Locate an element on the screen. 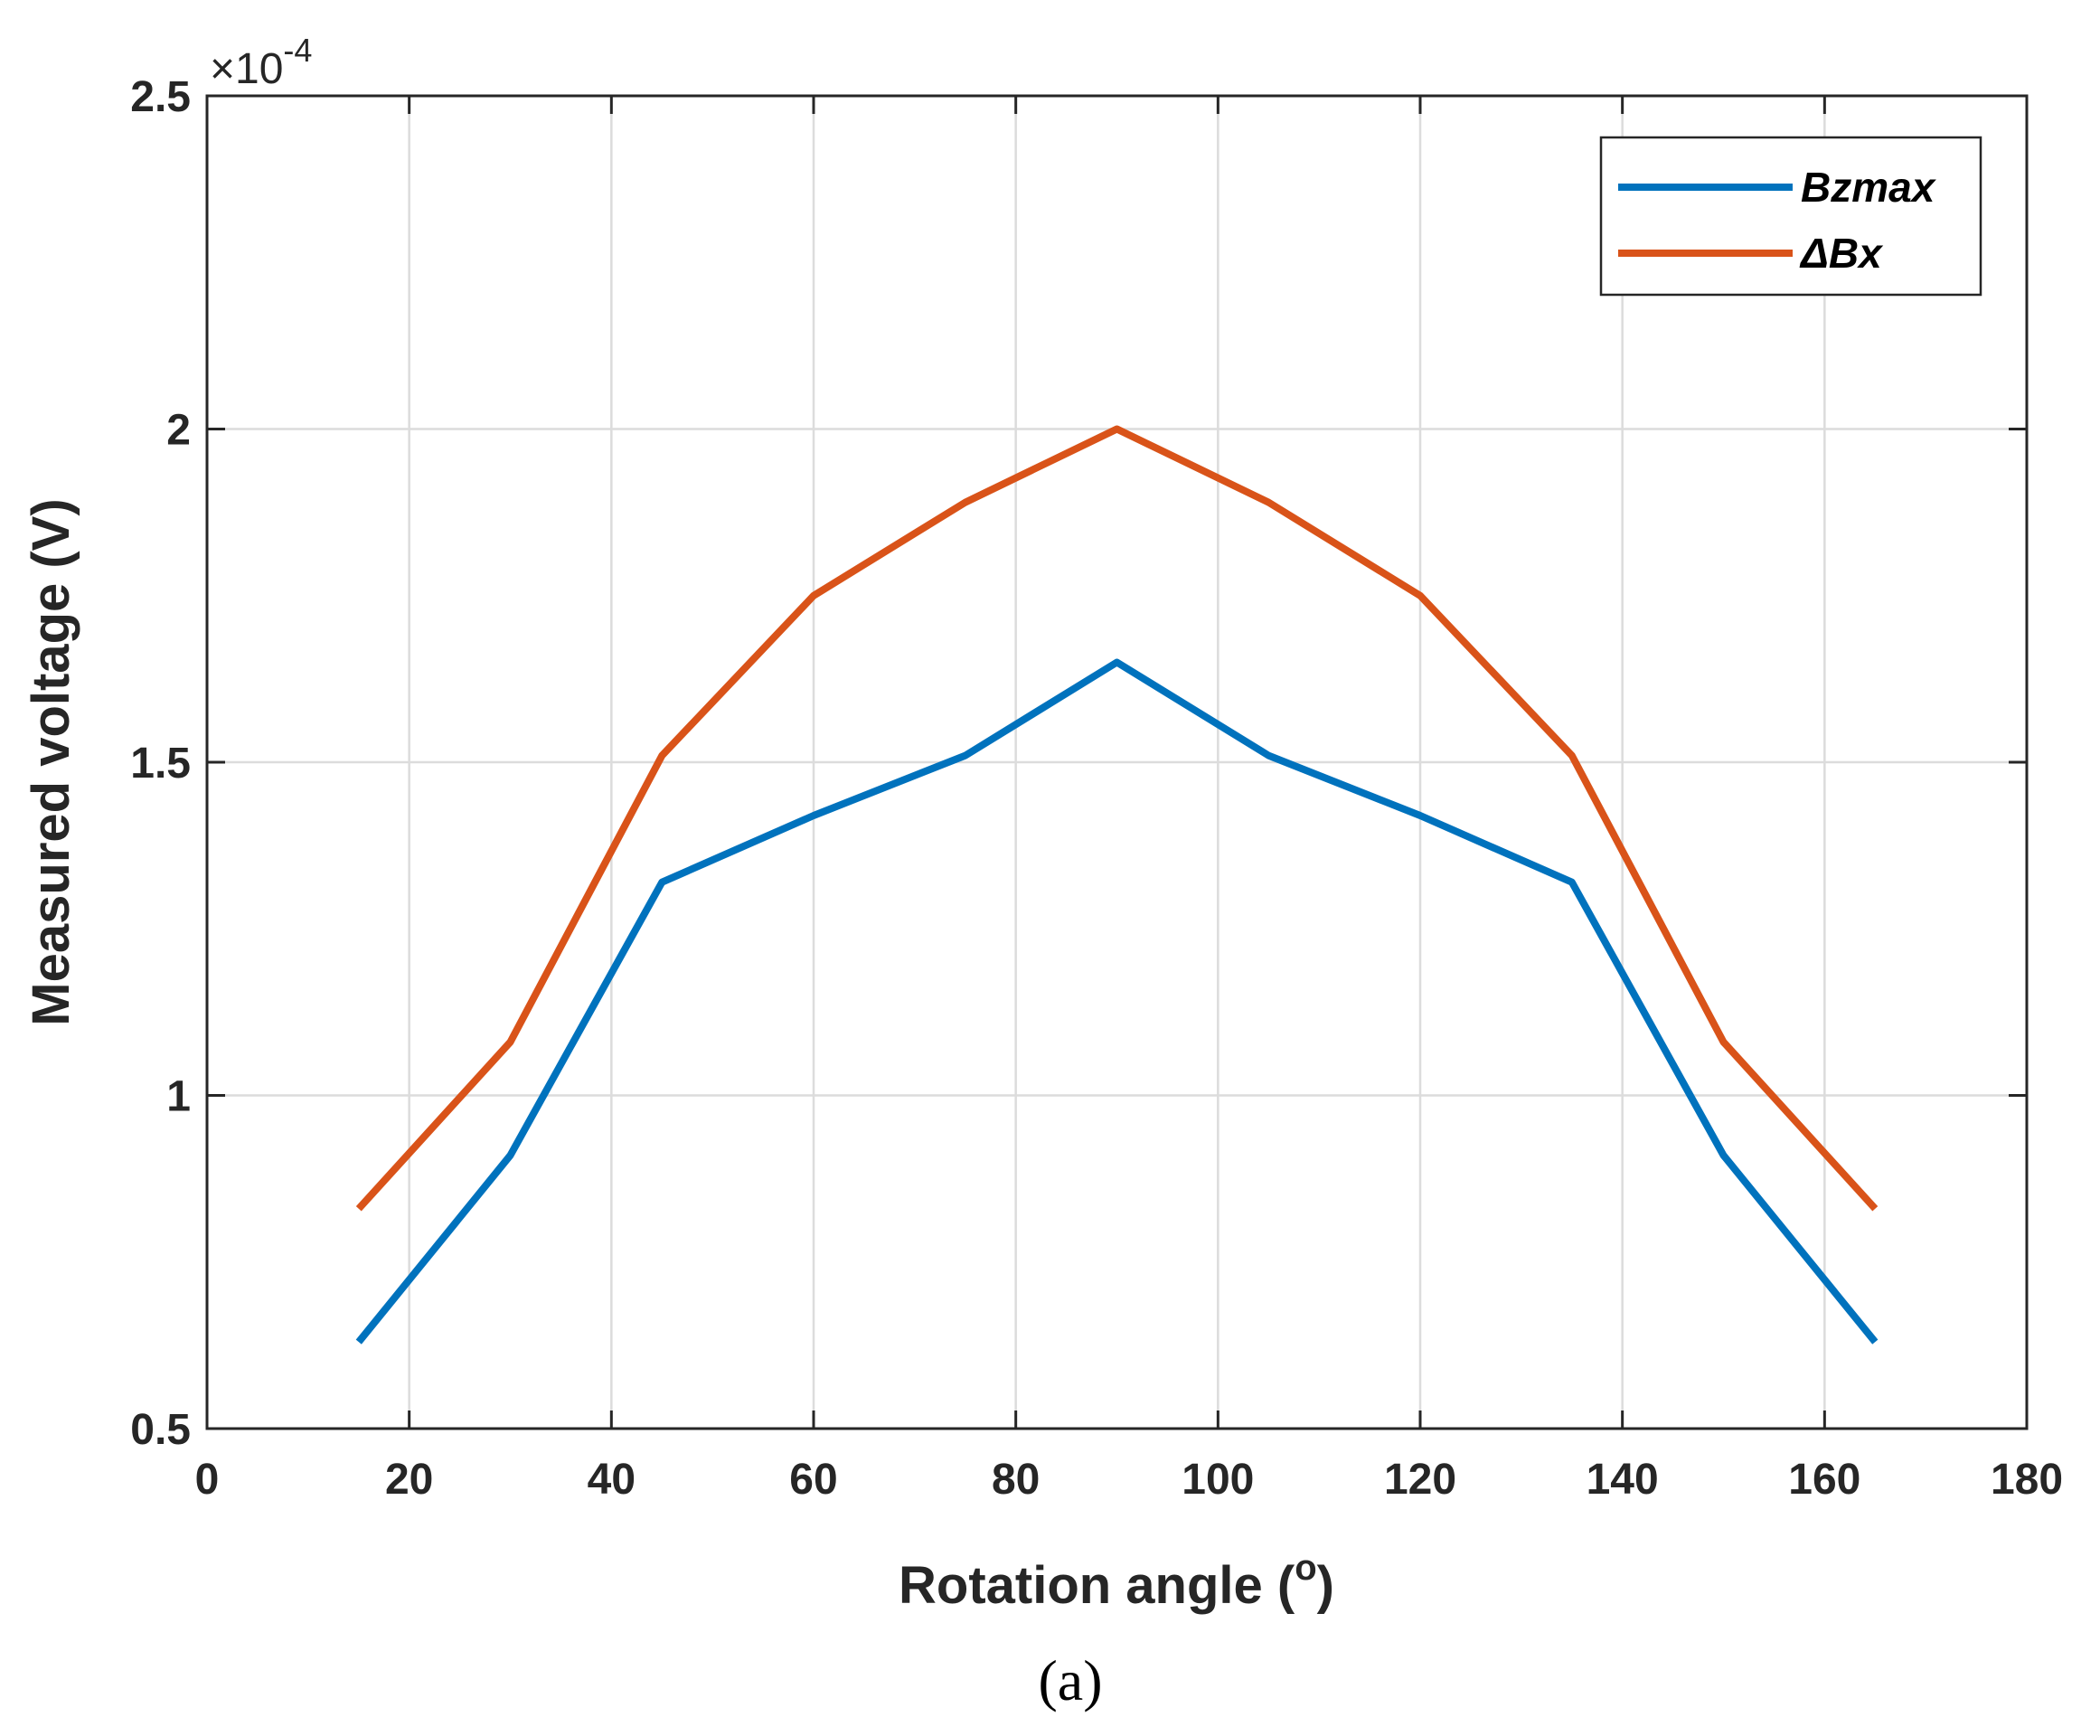 The width and height of the screenshot is (2100, 1736). x-tick-label: 20 is located at coordinates (409, 1480).